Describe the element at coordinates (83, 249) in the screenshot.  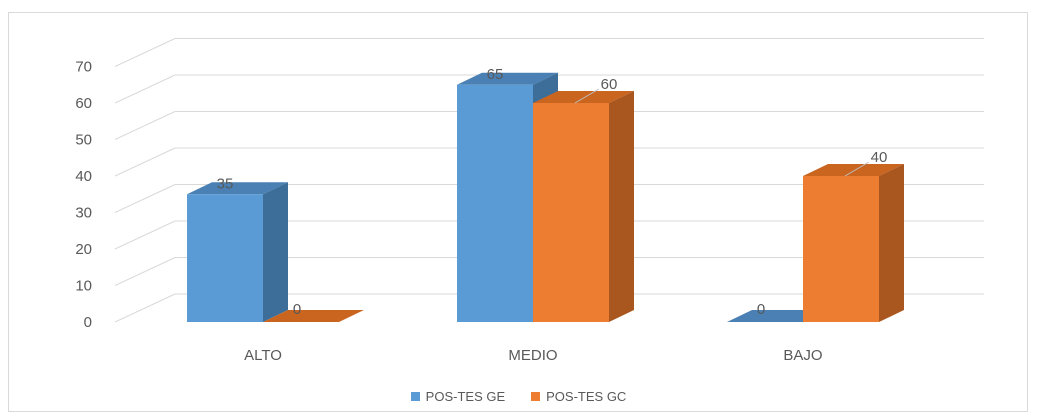
I see `y-tick-label: 20` at that location.